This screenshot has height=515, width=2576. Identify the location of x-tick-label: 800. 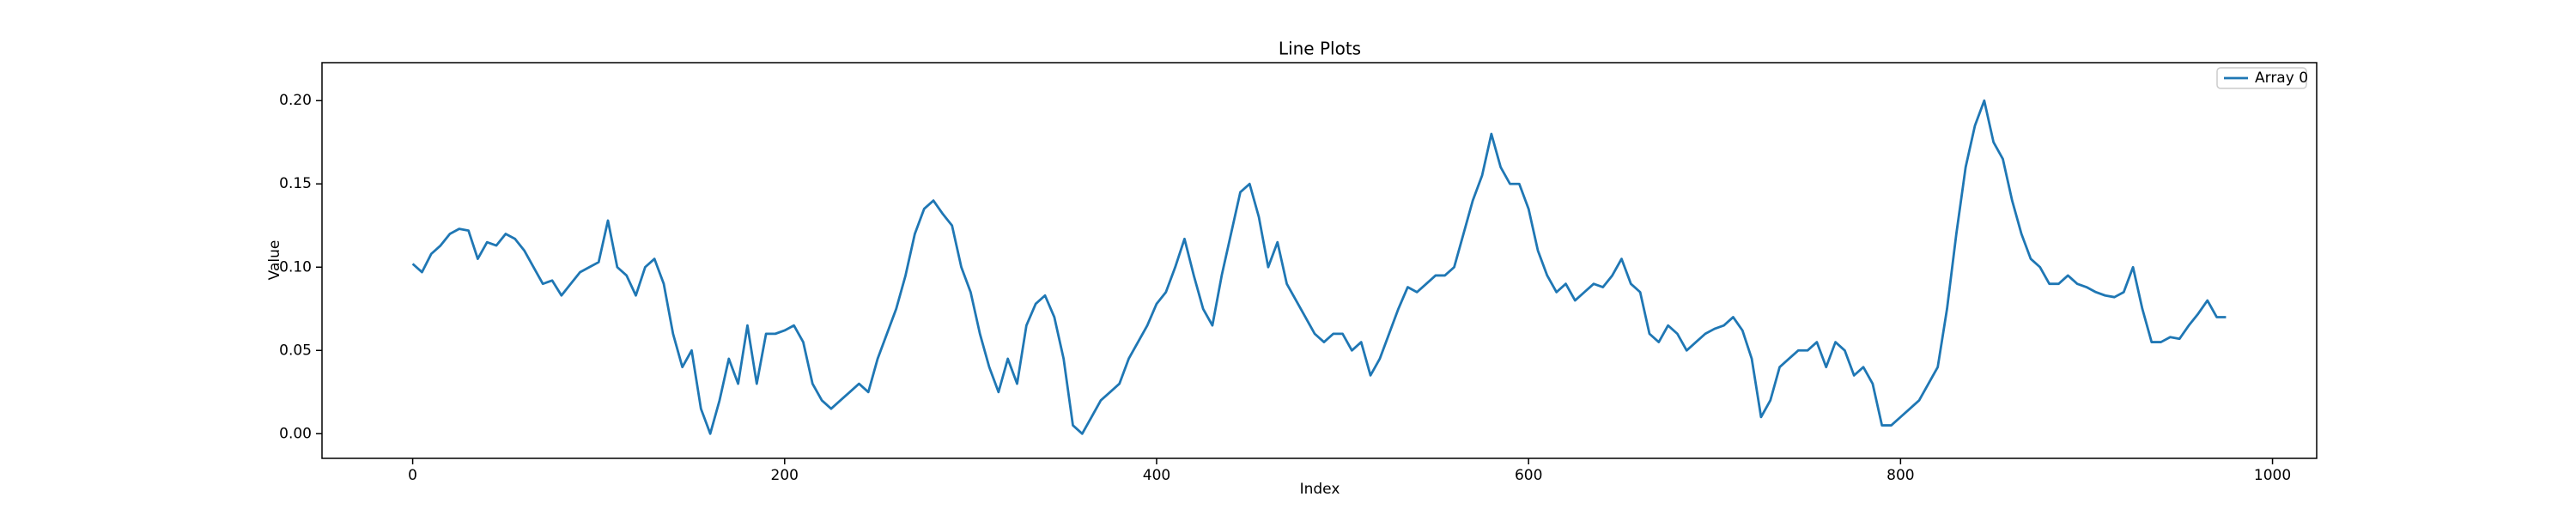
(1900, 475).